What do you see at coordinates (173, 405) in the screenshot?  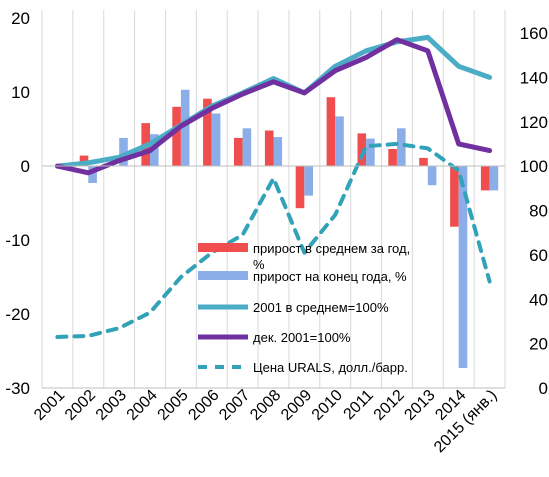 I see `x-tick-label: 2005` at bounding box center [173, 405].